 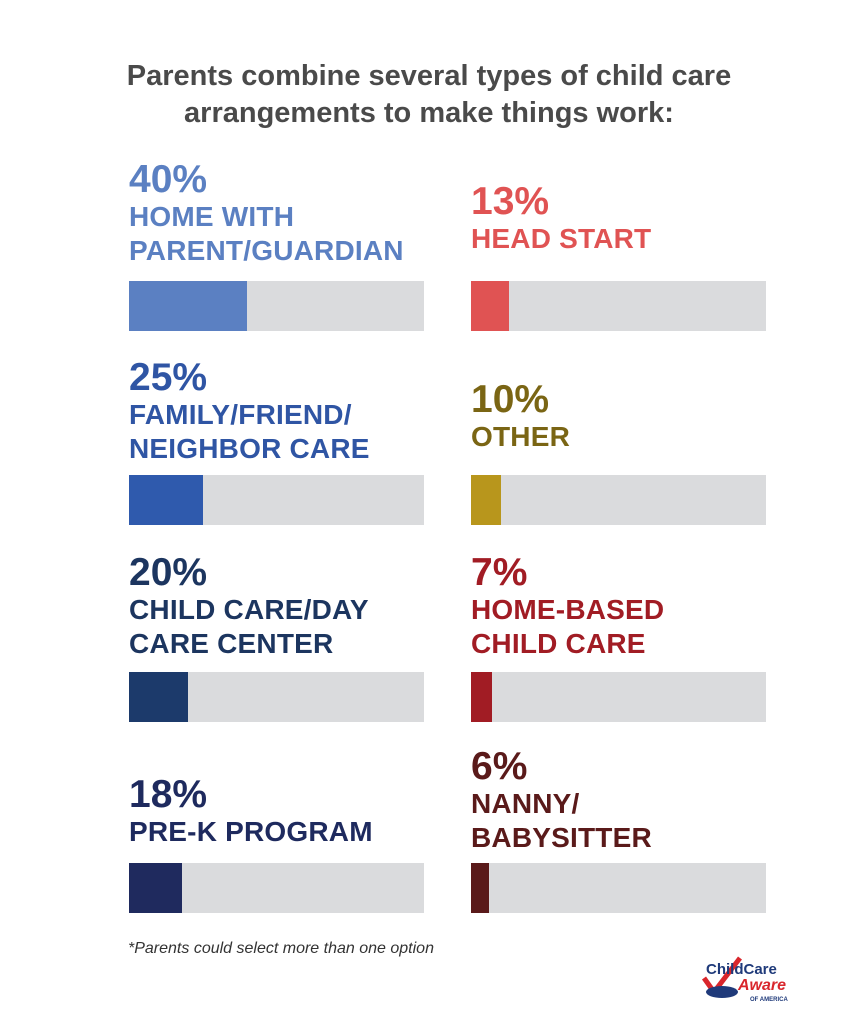 I want to click on category-label: PRE-K PROGRAM, so click(x=251, y=831).